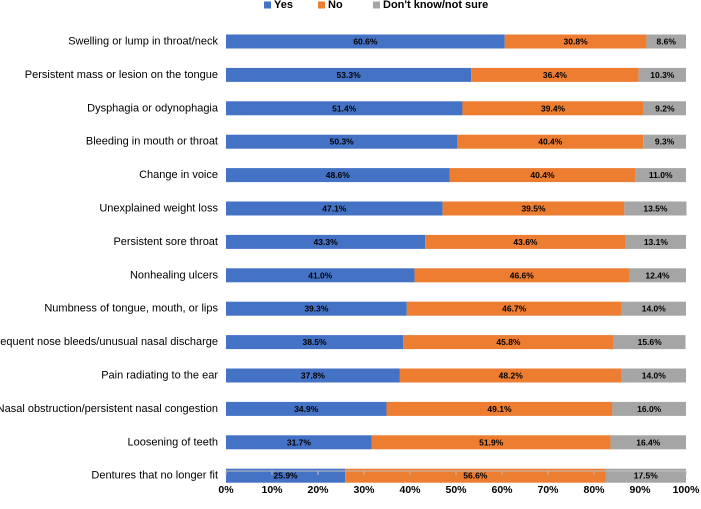  Describe the element at coordinates (283, 5) in the screenshot. I see `legend-label: Yes` at that location.